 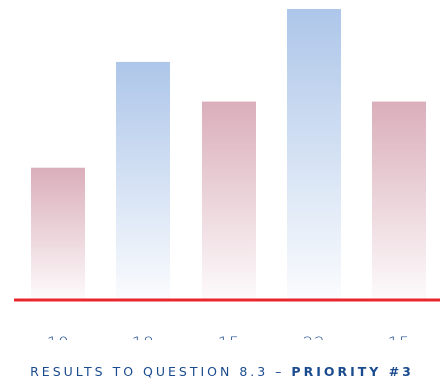 I want to click on value-label-4: 22, so click(x=314, y=337).